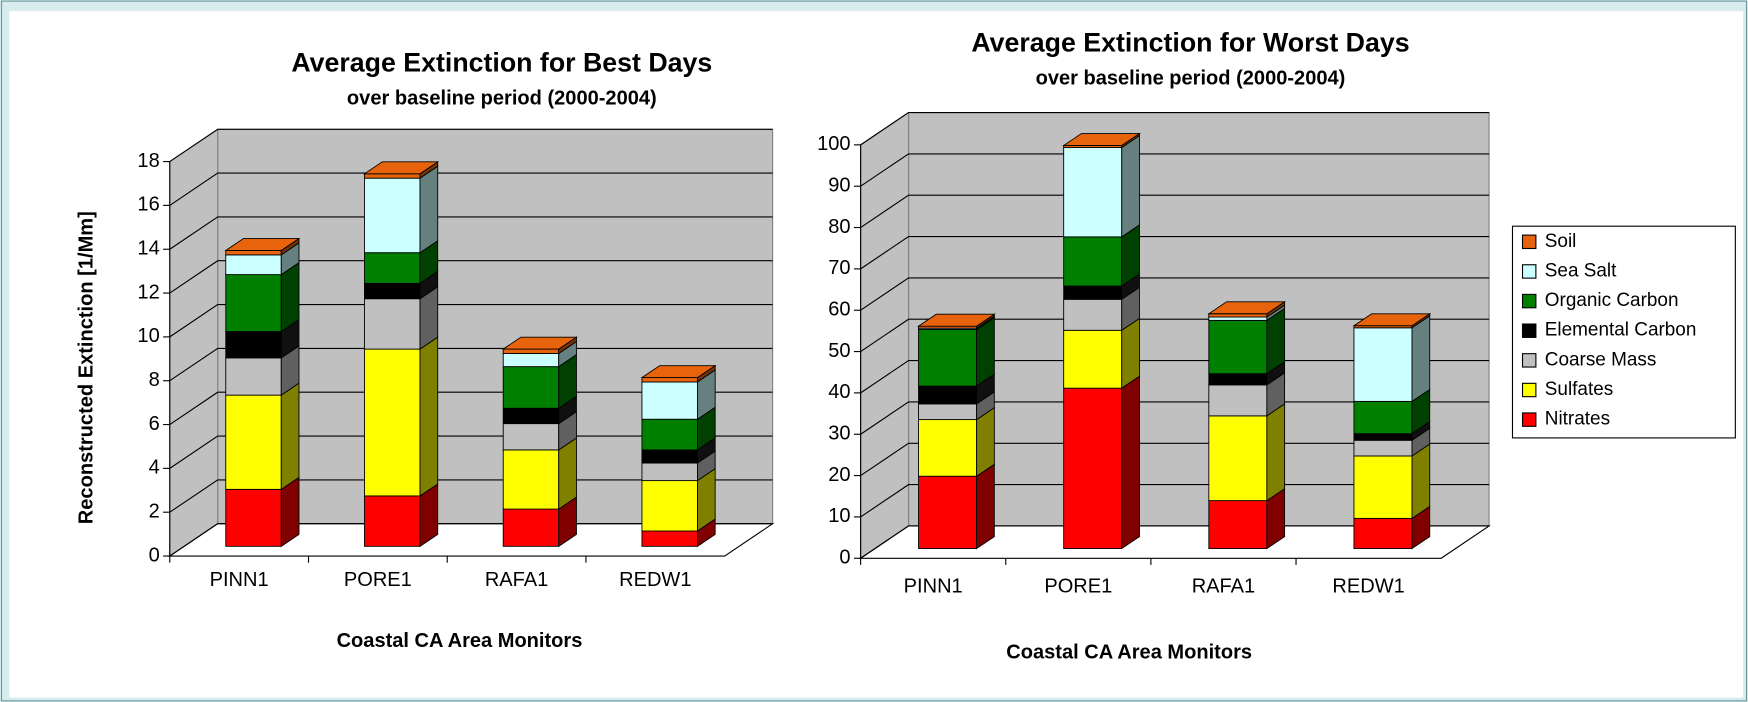 The height and width of the screenshot is (702, 1748). Describe the element at coordinates (839, 351) in the screenshot. I see `y-tick-label: 50` at that location.